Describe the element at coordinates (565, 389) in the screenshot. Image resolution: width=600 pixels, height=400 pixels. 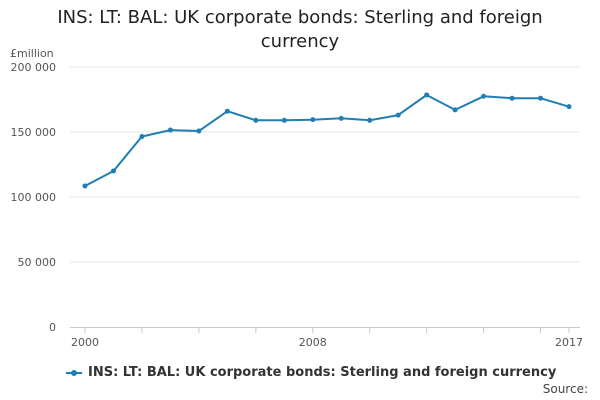
I see `source-label: Source:` at that location.